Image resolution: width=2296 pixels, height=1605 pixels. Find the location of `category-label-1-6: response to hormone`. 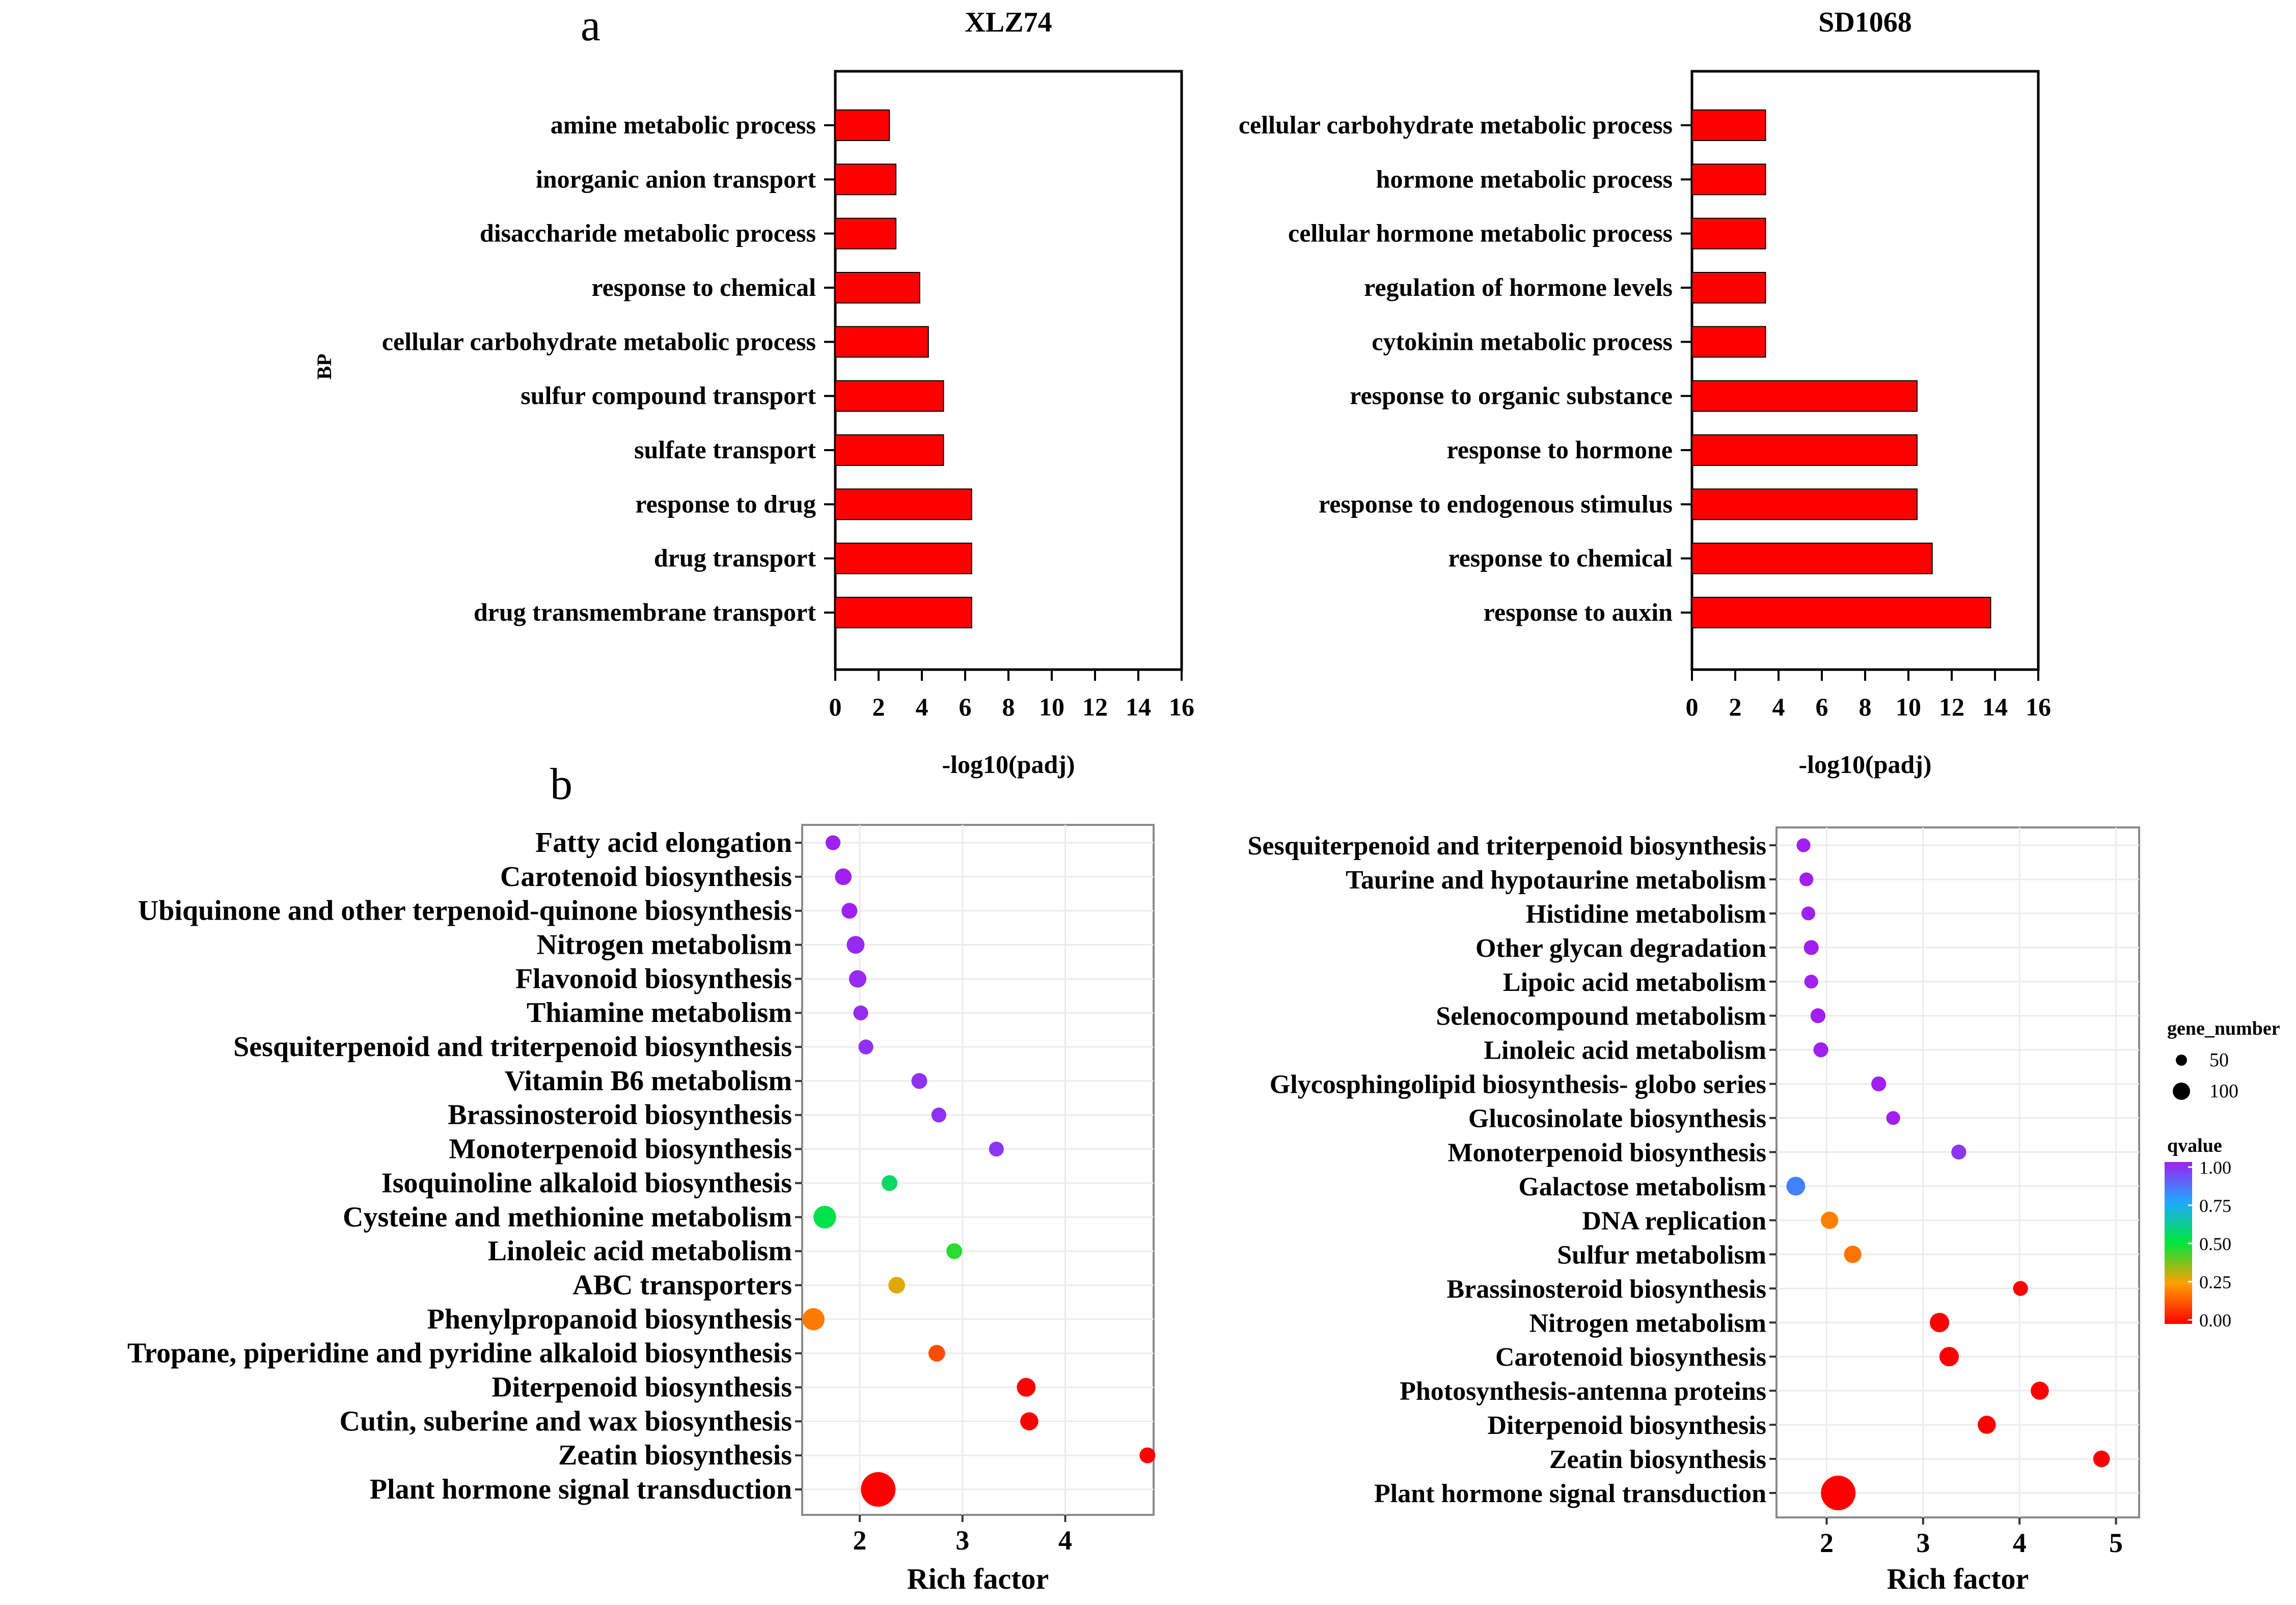

category-label-1-6: response to hormone is located at coordinates (1559, 449).